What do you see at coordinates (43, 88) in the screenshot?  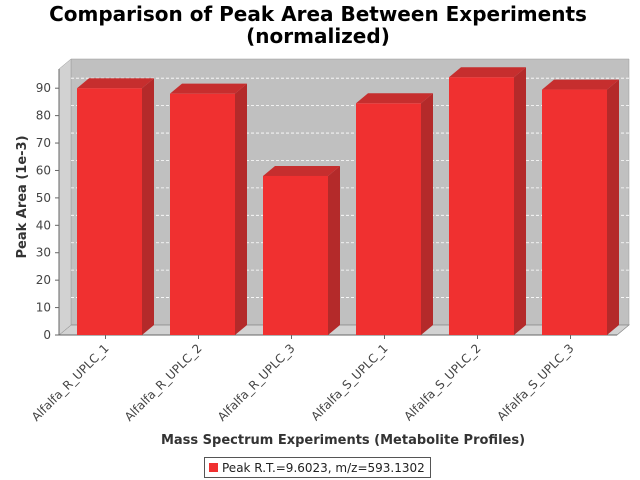 I see `y-tick-label: 90` at bounding box center [43, 88].